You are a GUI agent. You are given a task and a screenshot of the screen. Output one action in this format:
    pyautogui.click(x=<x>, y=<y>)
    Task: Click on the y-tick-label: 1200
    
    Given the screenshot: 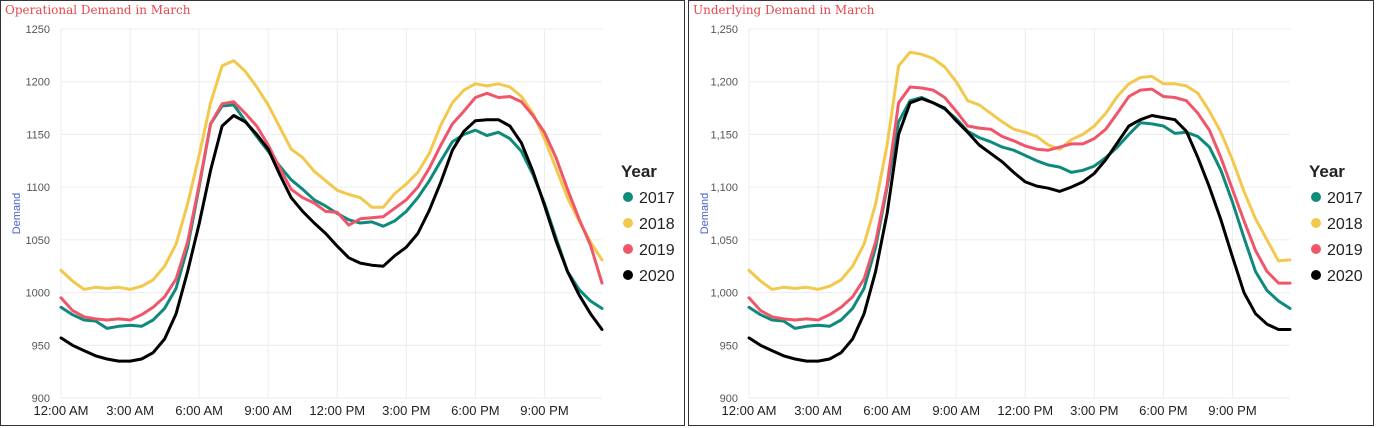 What is the action you would take?
    pyautogui.click(x=38, y=83)
    